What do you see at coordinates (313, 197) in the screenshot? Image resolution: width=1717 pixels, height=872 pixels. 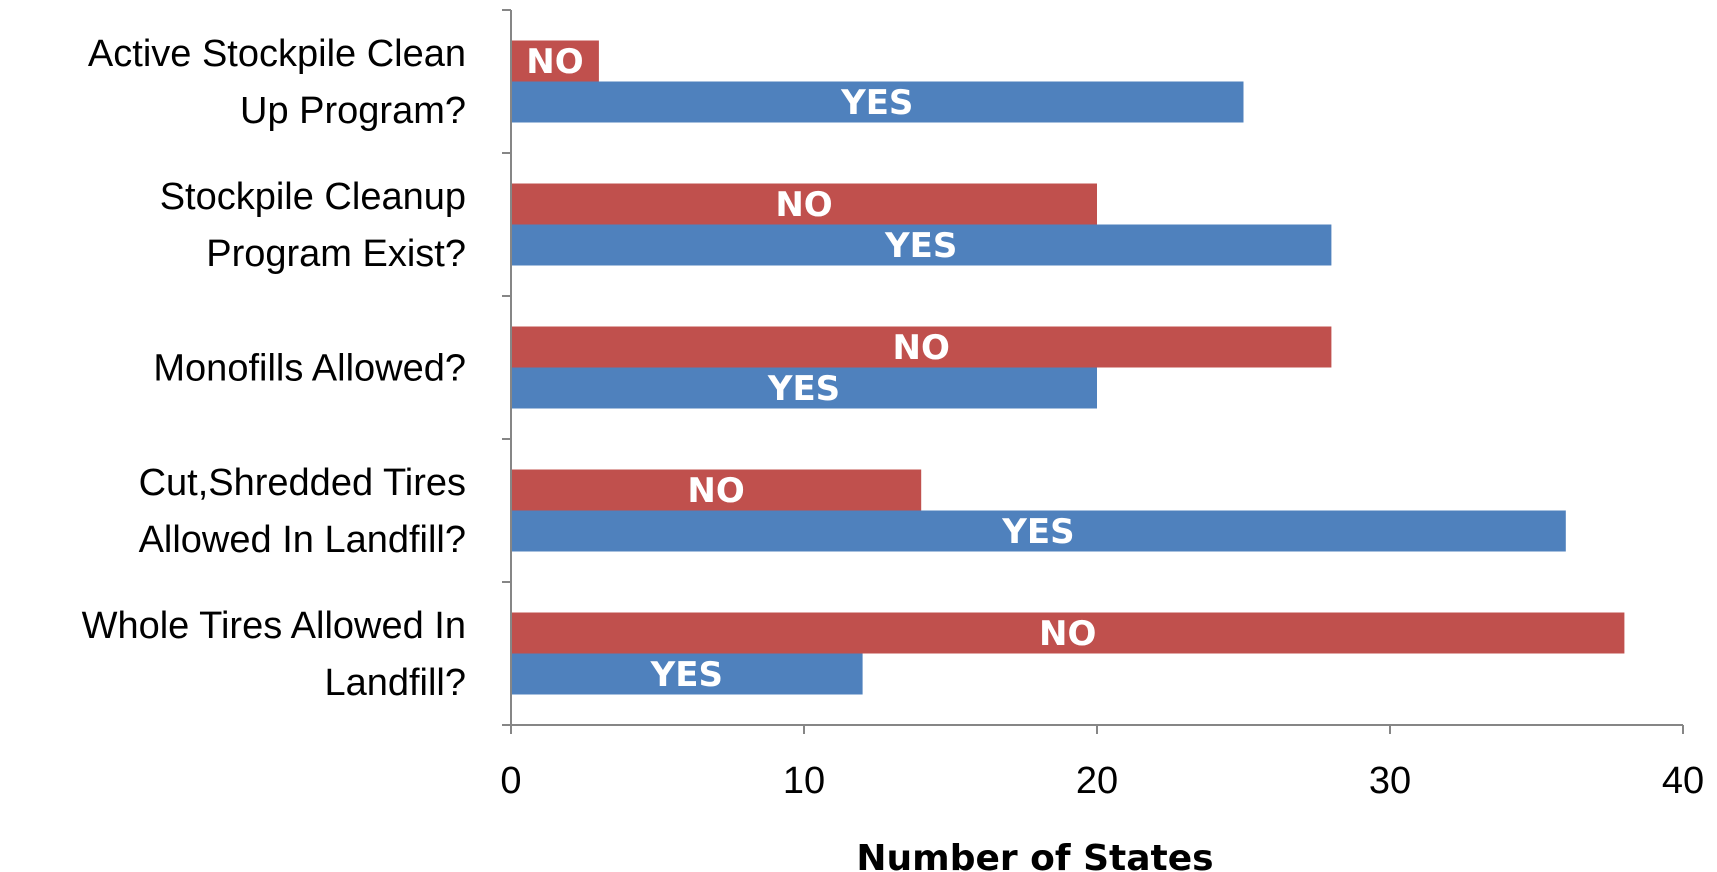 I see `category-label: Stockpile Cleanup` at bounding box center [313, 197].